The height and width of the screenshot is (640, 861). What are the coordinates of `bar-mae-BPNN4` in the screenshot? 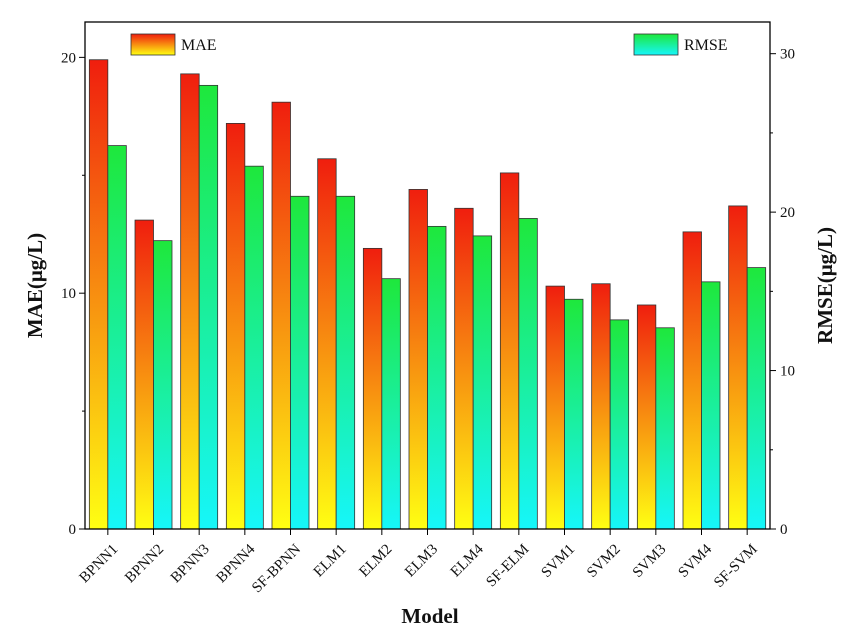 It's located at (235, 326).